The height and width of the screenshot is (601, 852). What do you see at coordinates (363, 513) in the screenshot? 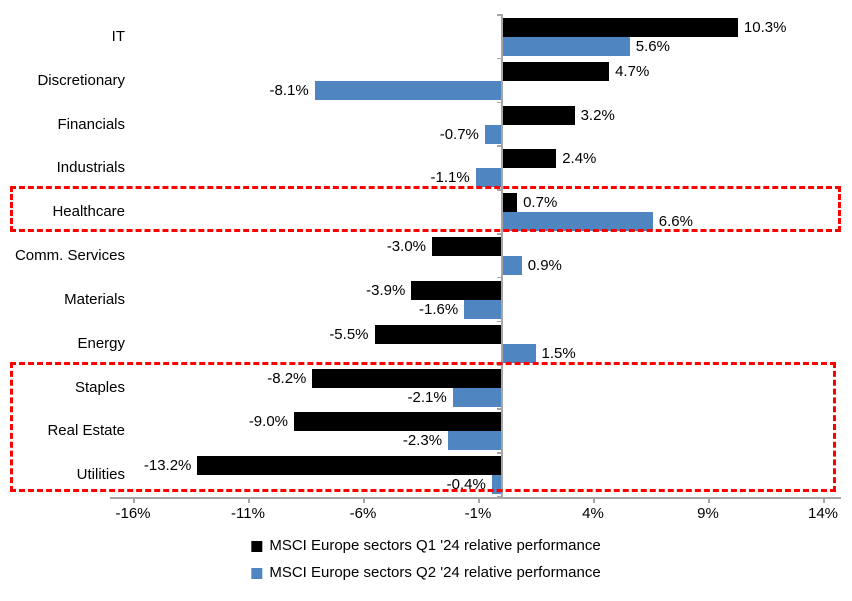
I see `x-axis-tick-label: -6%` at bounding box center [363, 513].